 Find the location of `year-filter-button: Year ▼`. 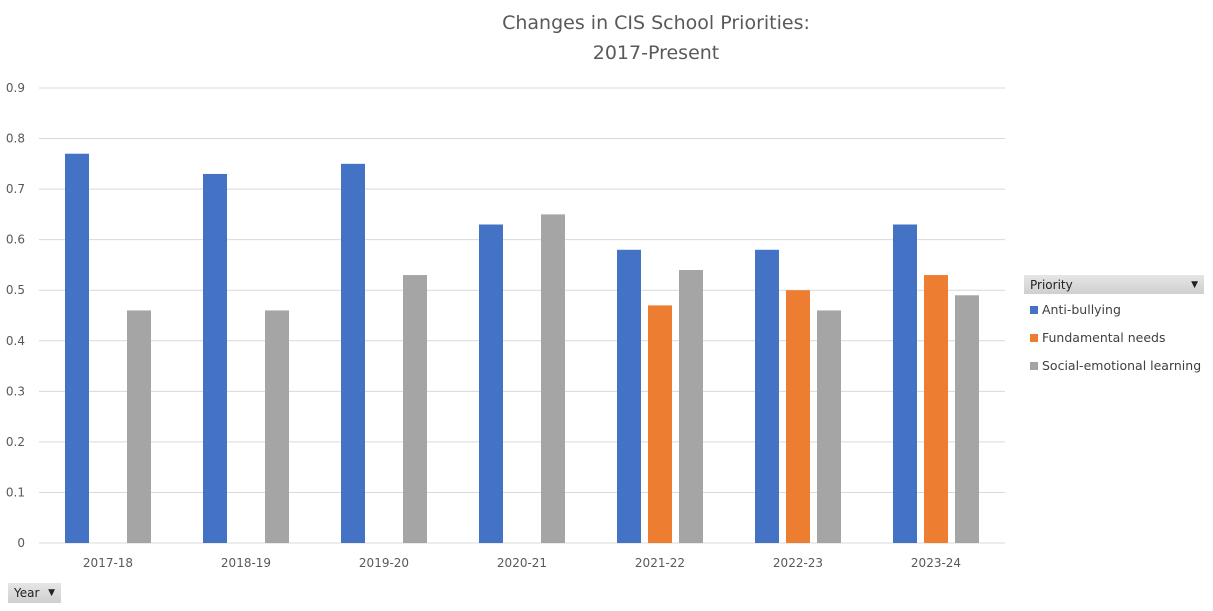

year-filter-button: Year ▼ is located at coordinates (34, 593).